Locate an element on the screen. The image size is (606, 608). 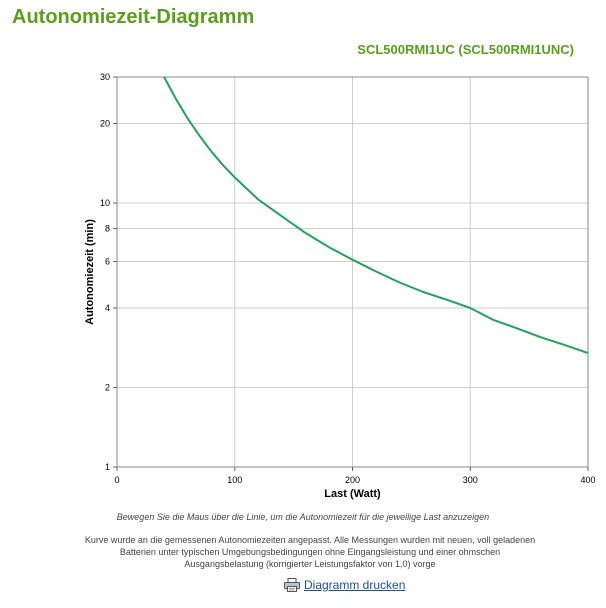
y-tick-label: 1 is located at coordinates (107, 467).